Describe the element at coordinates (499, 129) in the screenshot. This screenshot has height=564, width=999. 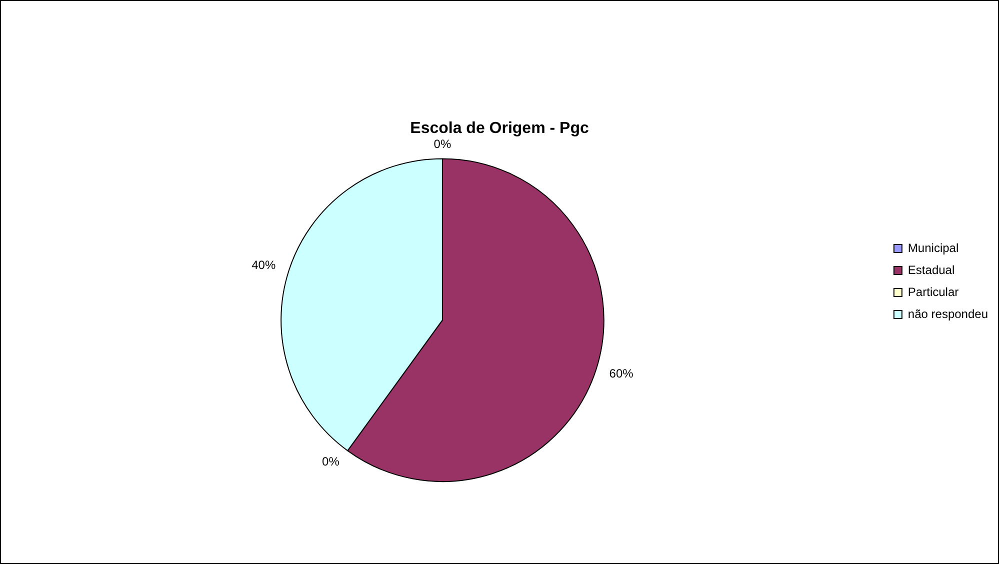
I see `chart-title: Escola de Origem - Pgc` at that location.